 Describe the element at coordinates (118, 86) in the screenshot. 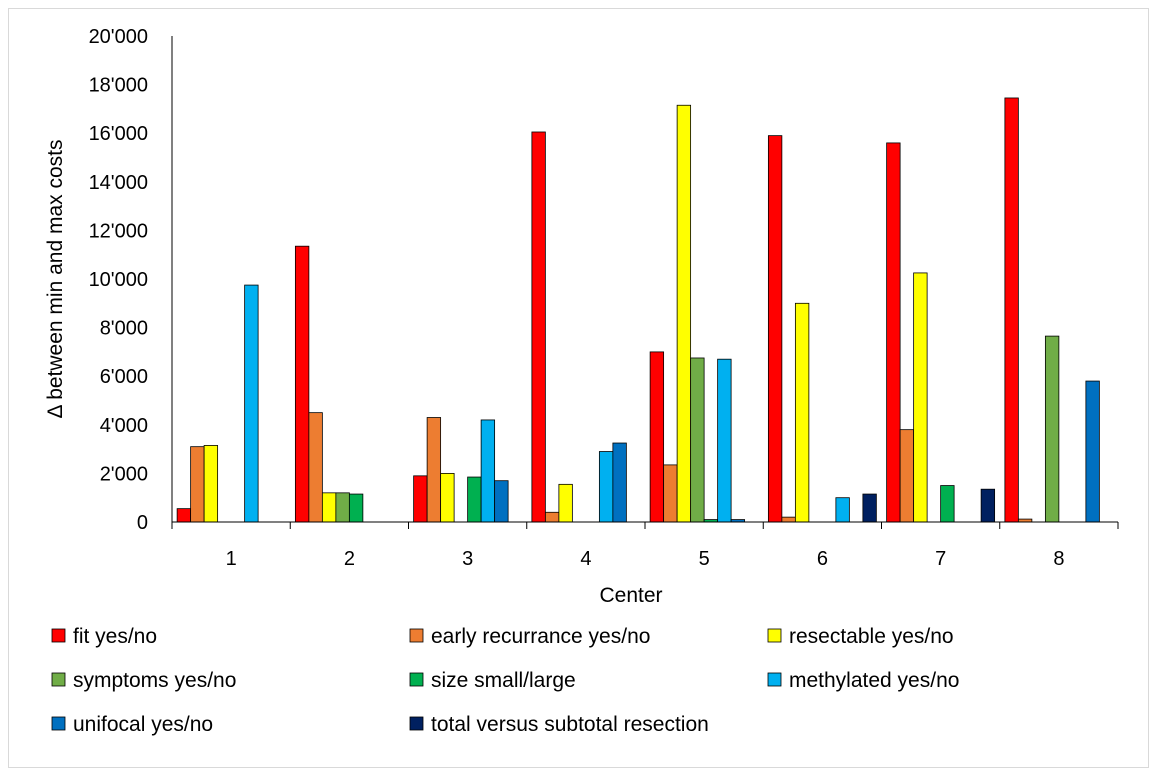

I see `y-tick-label: 18'000` at that location.